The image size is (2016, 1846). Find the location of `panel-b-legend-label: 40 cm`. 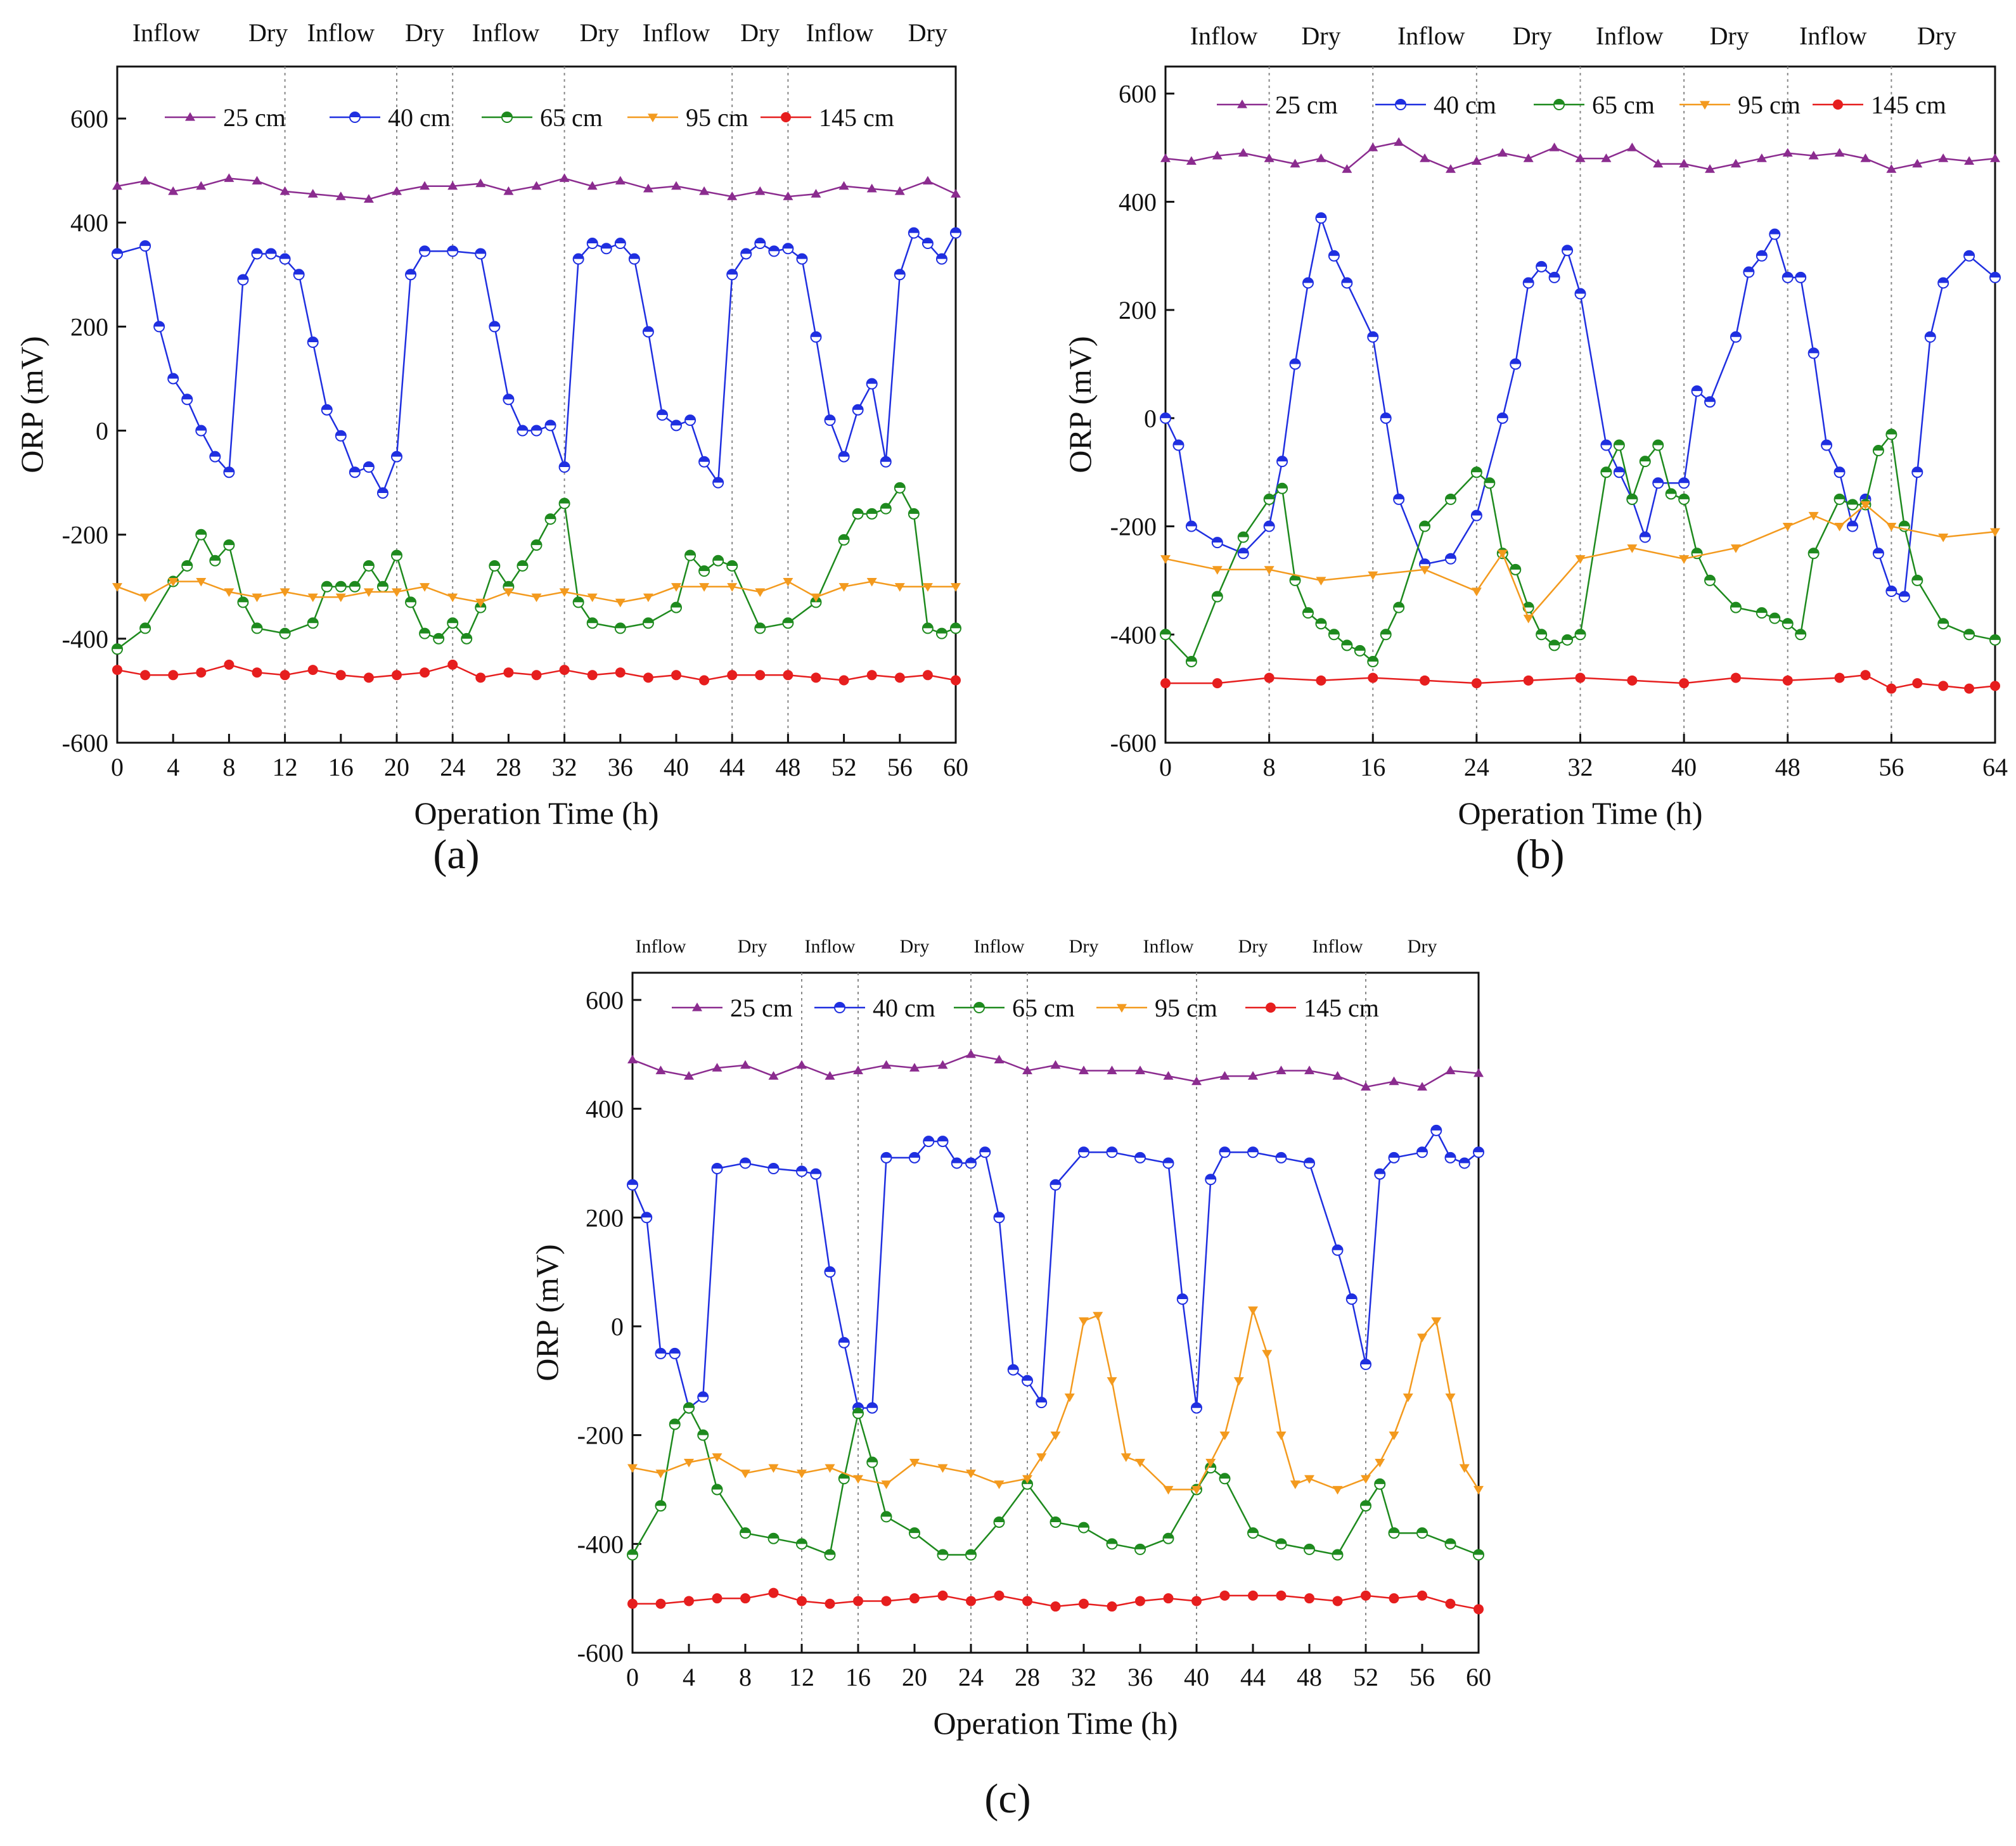

panel-b-legend-label: 40 cm is located at coordinates (1465, 105).